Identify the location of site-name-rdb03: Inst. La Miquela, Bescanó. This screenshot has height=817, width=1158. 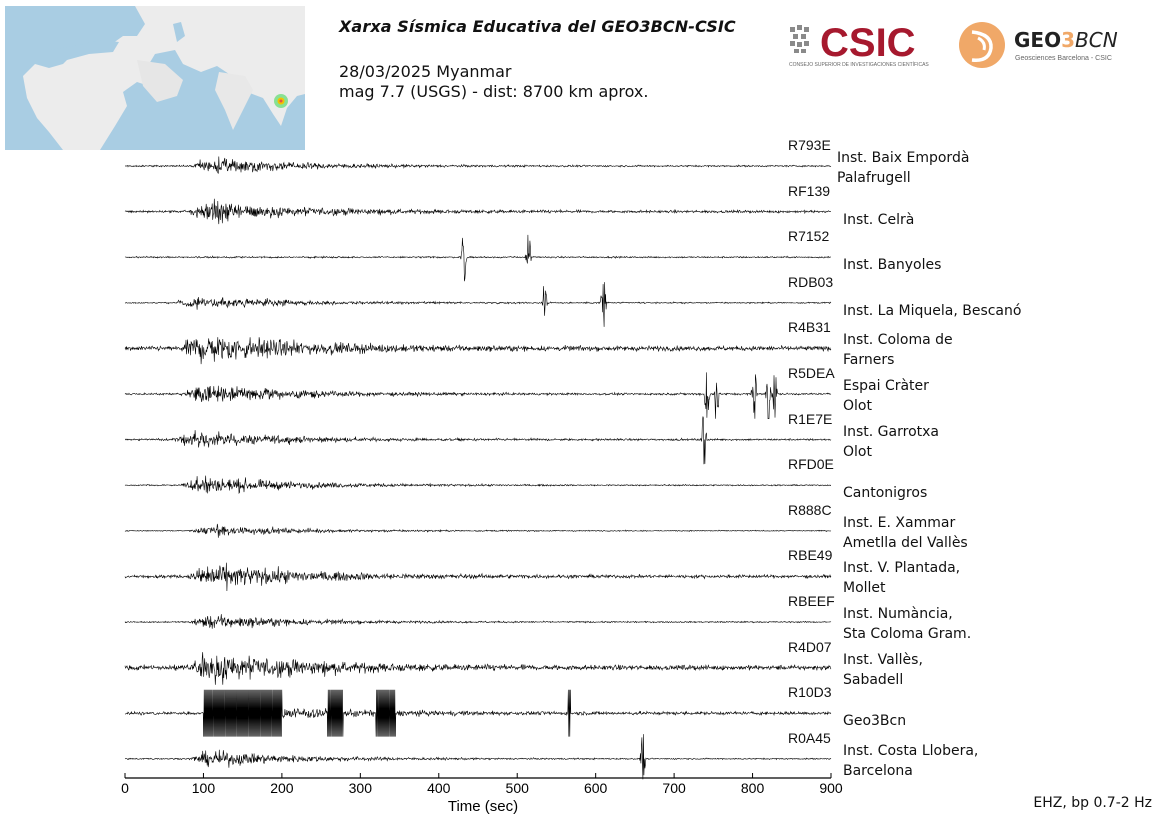
(932, 311).